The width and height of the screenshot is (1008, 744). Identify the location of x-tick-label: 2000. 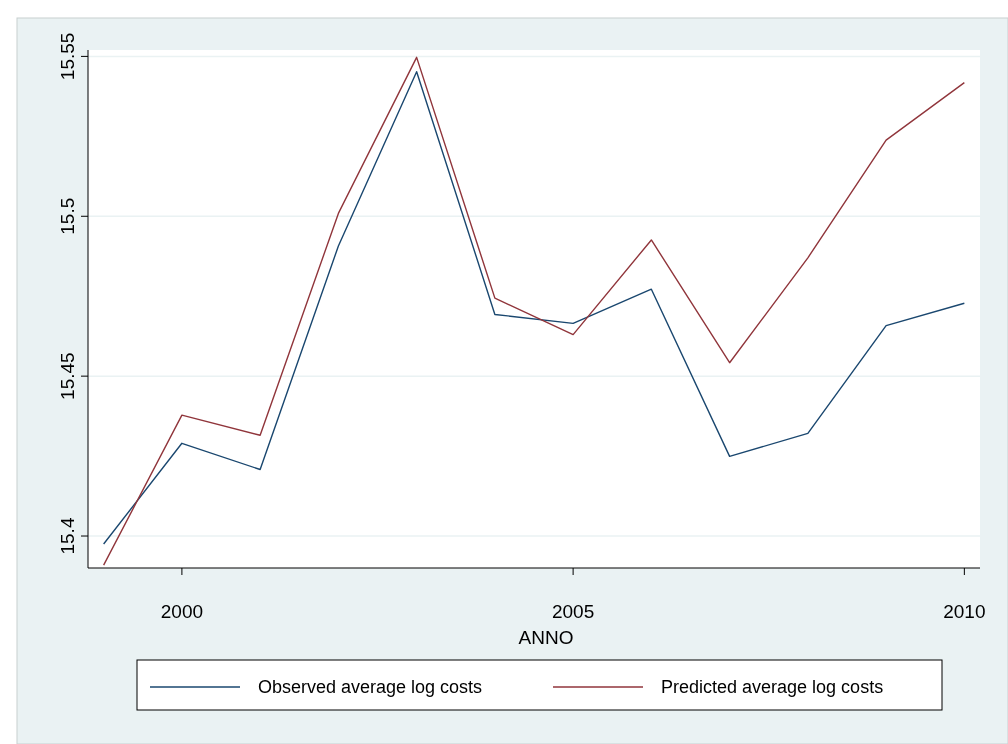
(182, 611).